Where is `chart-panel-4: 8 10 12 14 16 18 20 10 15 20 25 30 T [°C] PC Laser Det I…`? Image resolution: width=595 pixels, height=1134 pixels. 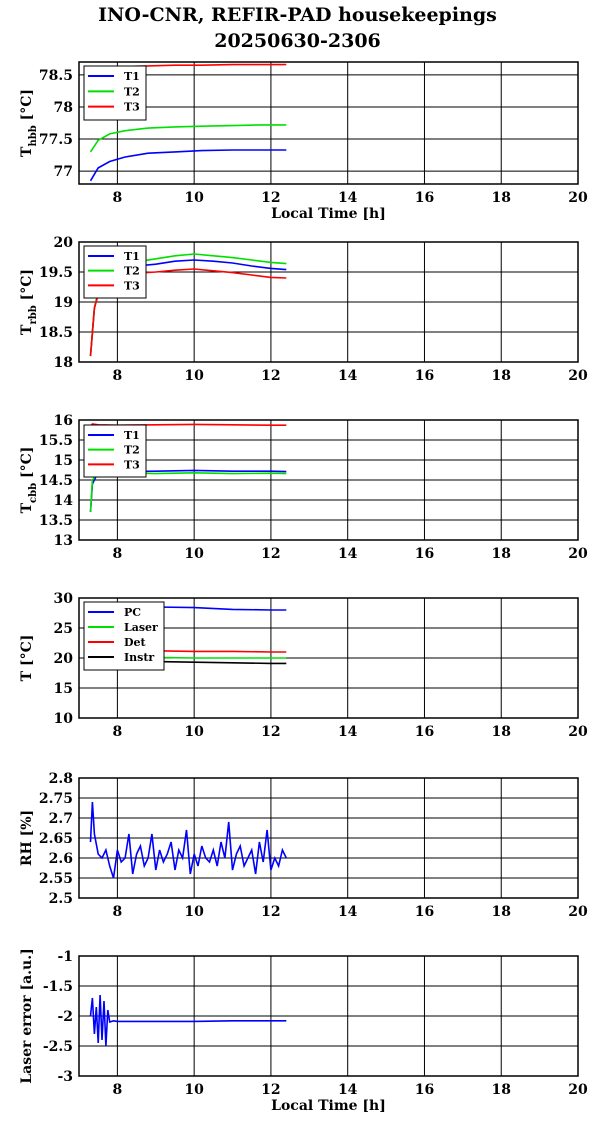 chart-panel-4: 8 10 12 14 16 18 20 10 15 20 25 30 T [°C] PC Laser Det I… is located at coordinates (303, 665).